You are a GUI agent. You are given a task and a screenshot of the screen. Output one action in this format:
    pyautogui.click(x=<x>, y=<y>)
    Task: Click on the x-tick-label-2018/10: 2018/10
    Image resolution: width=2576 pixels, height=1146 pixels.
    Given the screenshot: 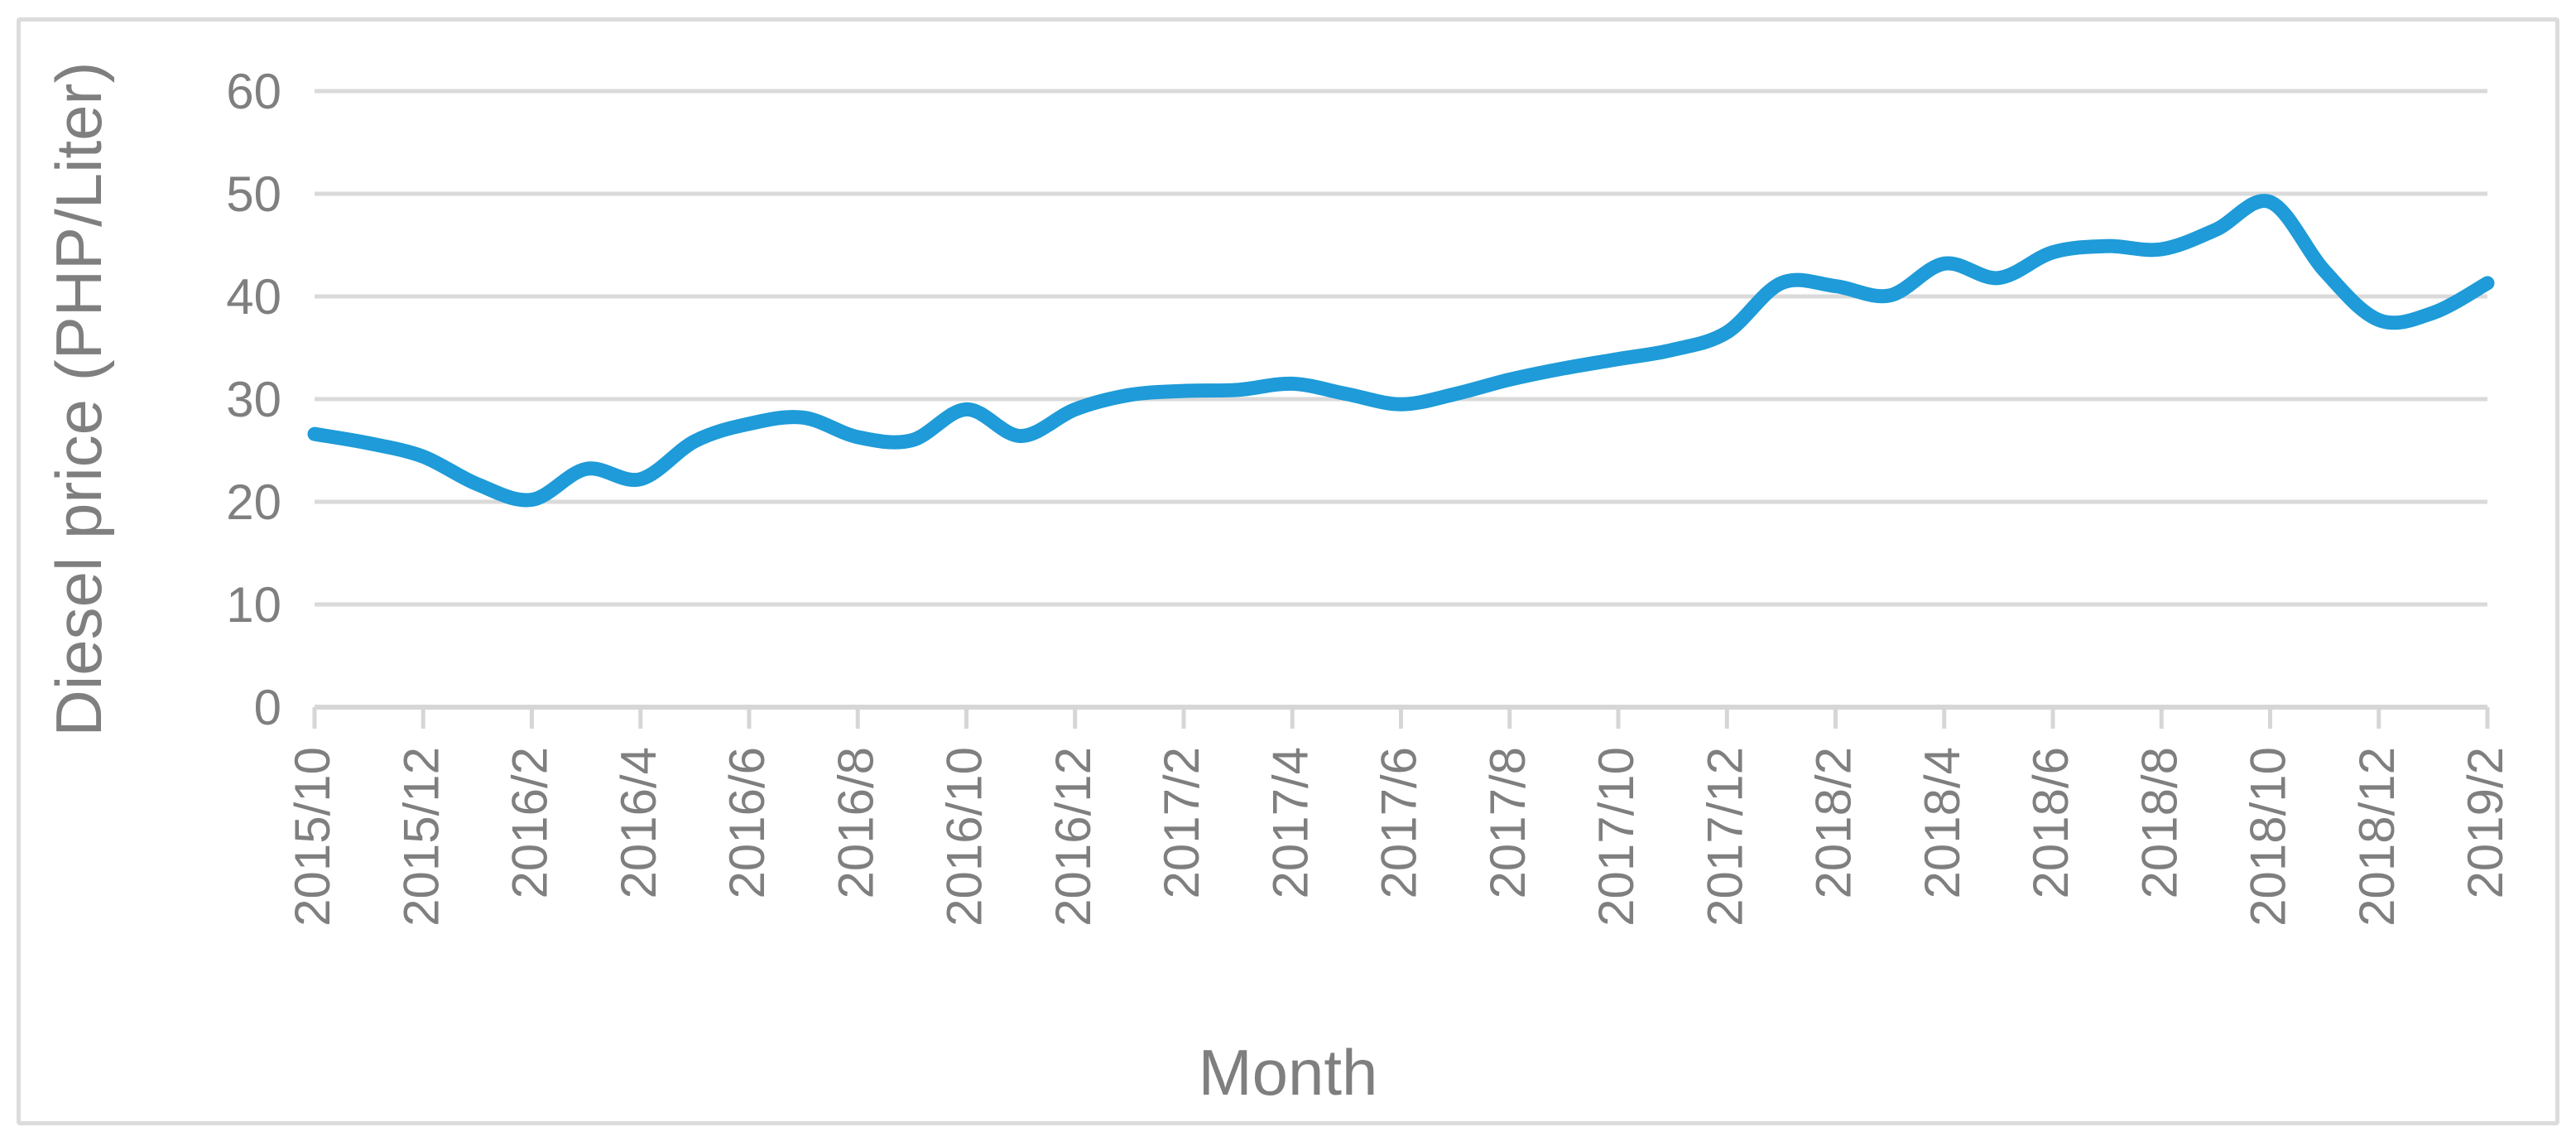 What is the action you would take?
    pyautogui.click(x=2268, y=837)
    